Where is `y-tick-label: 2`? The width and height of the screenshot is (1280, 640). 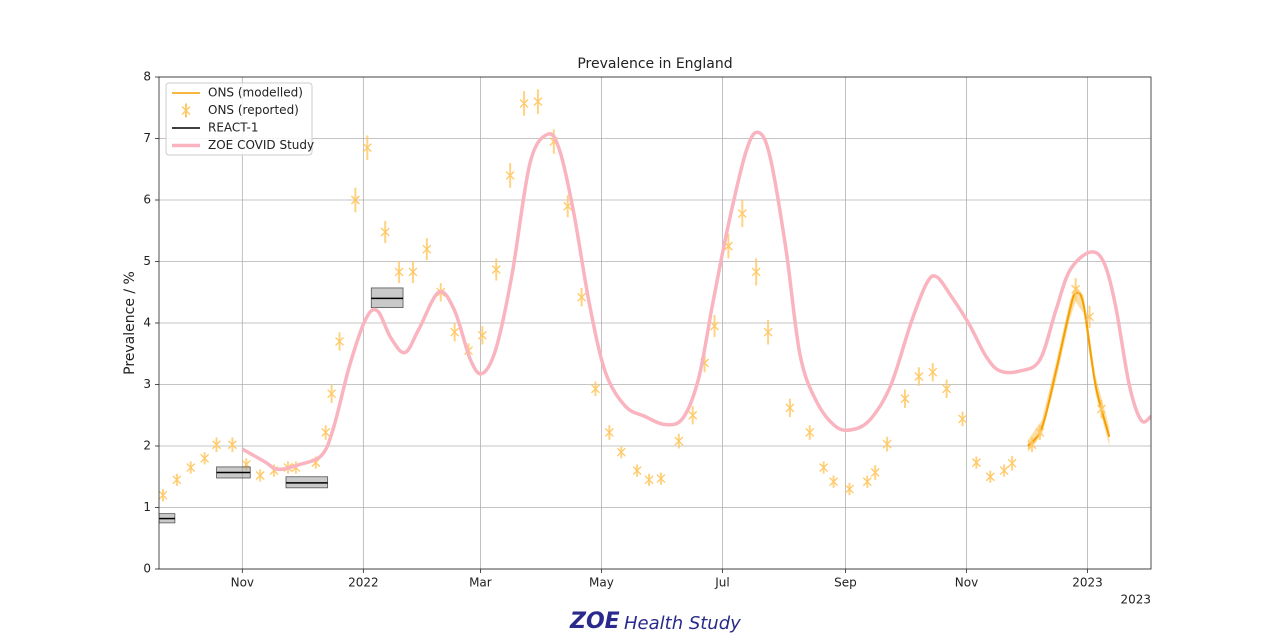 y-tick-label: 2 is located at coordinates (147, 446).